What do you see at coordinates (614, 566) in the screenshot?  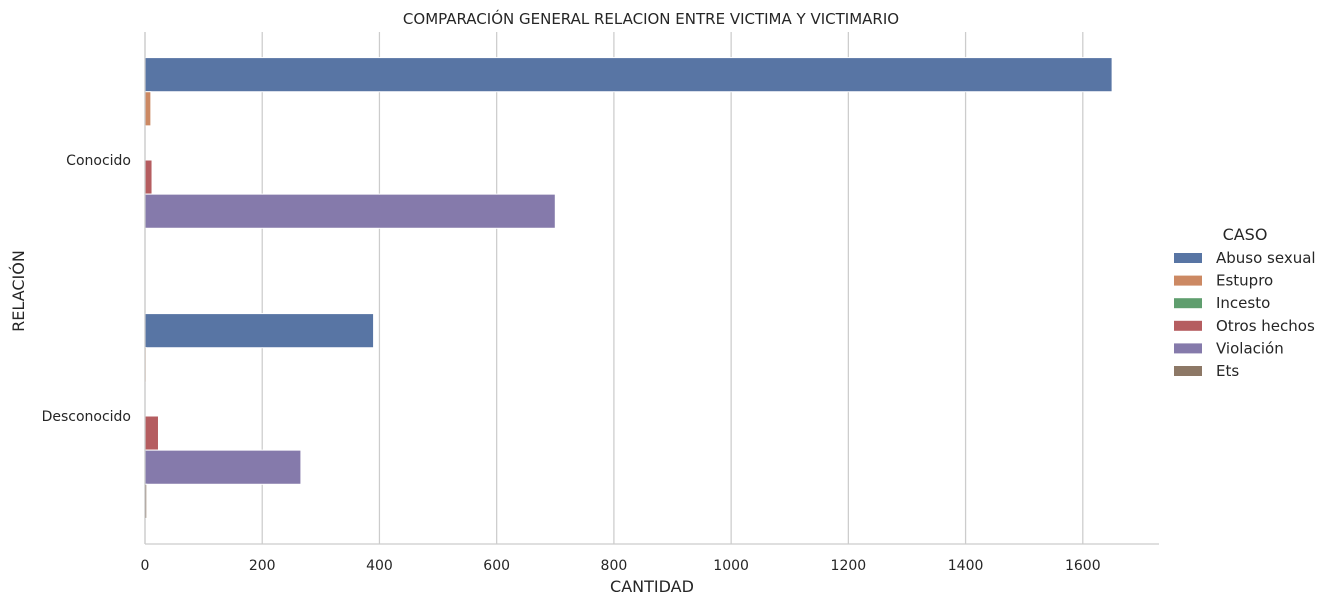 I see `x-tick-label: 800` at bounding box center [614, 566].